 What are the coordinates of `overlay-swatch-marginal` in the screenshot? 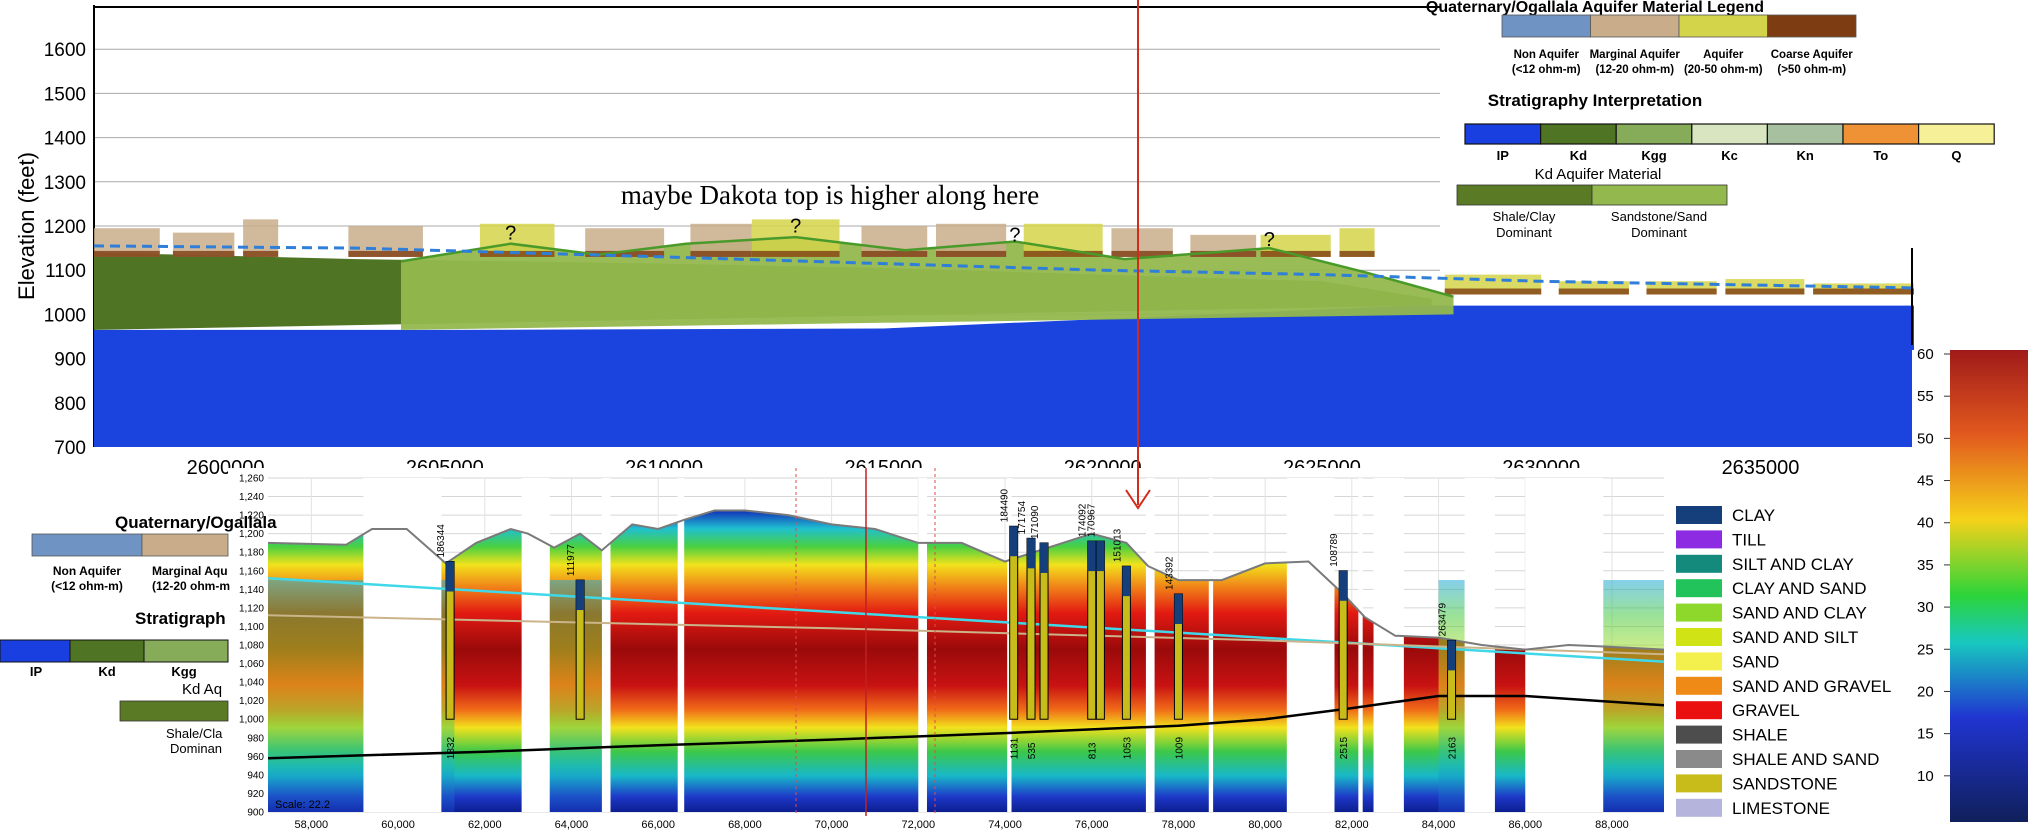 It's located at (185, 545).